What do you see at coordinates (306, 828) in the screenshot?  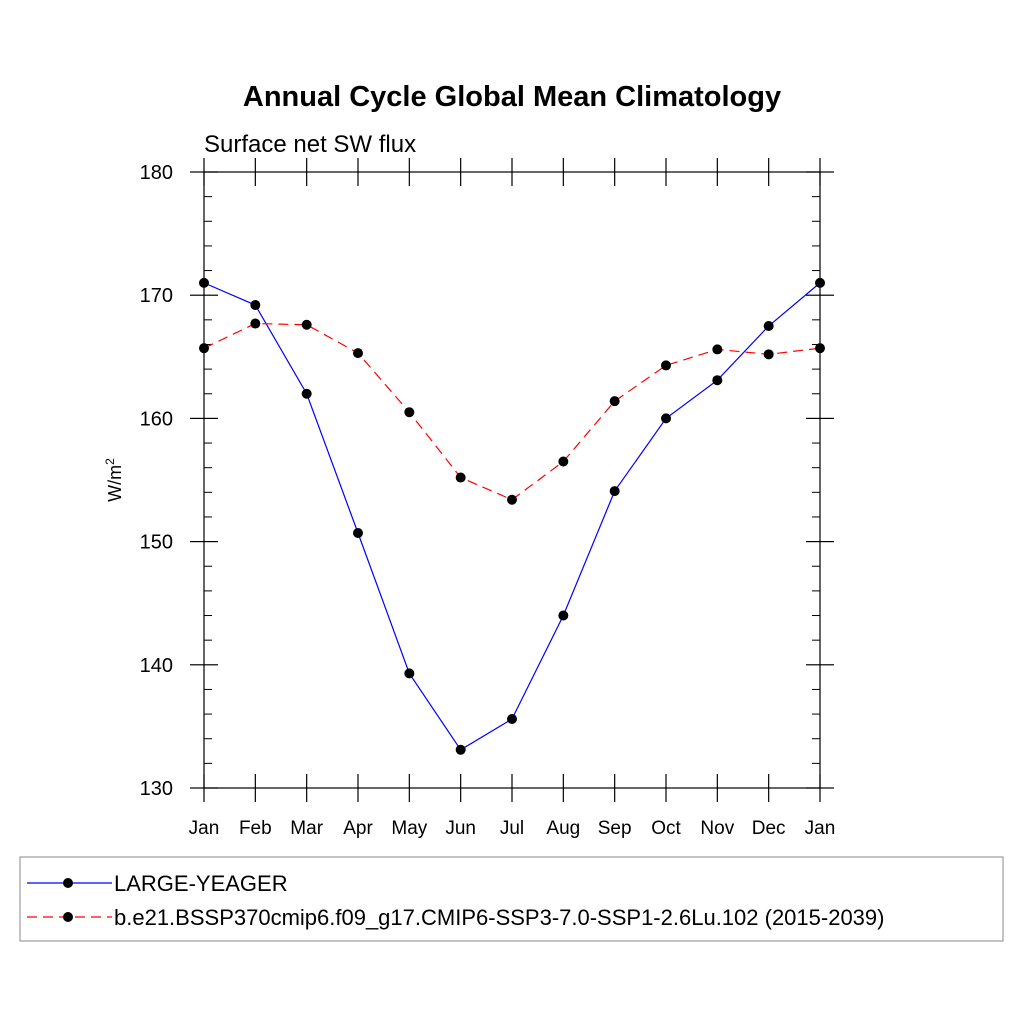 I see `x-tick-label: Mar` at bounding box center [306, 828].